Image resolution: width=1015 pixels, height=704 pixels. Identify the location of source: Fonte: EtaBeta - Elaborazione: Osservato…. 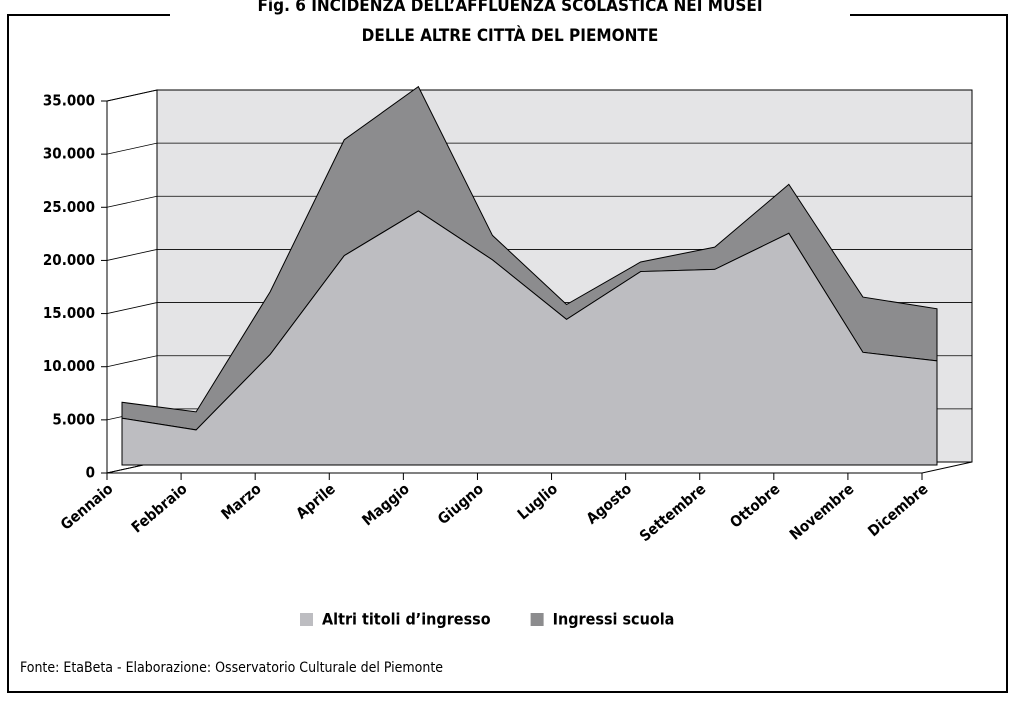
(231, 668).